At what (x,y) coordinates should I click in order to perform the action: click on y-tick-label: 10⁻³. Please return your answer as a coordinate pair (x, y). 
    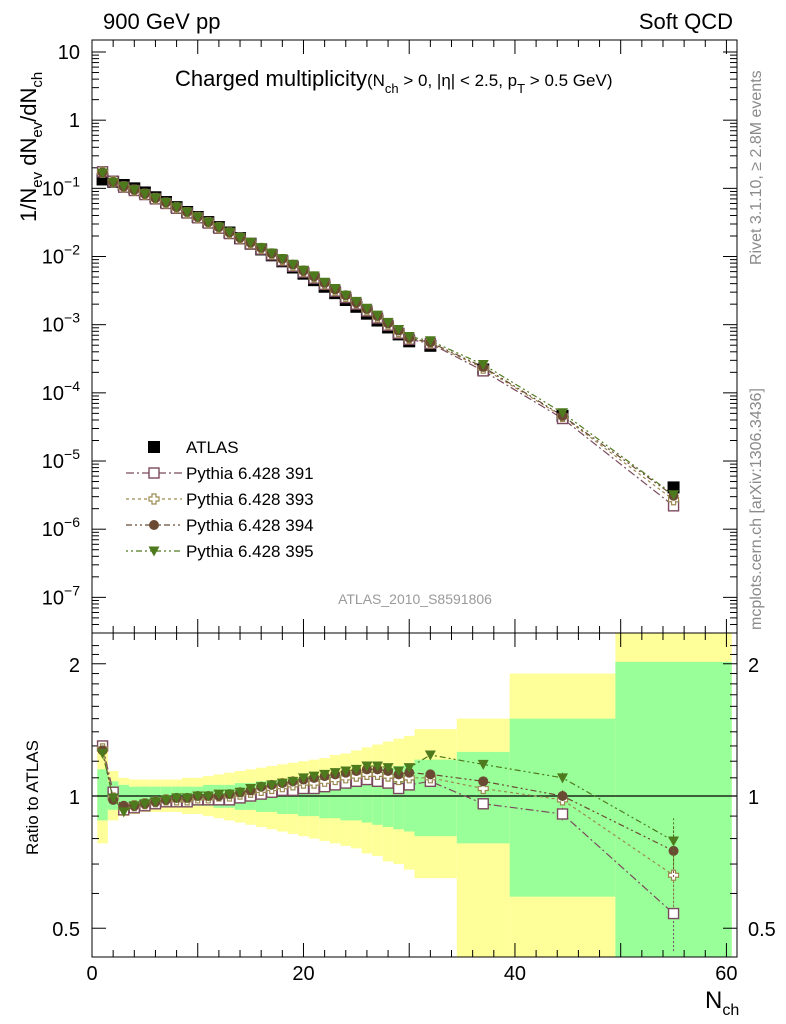
    Looking at the image, I should click on (61, 323).